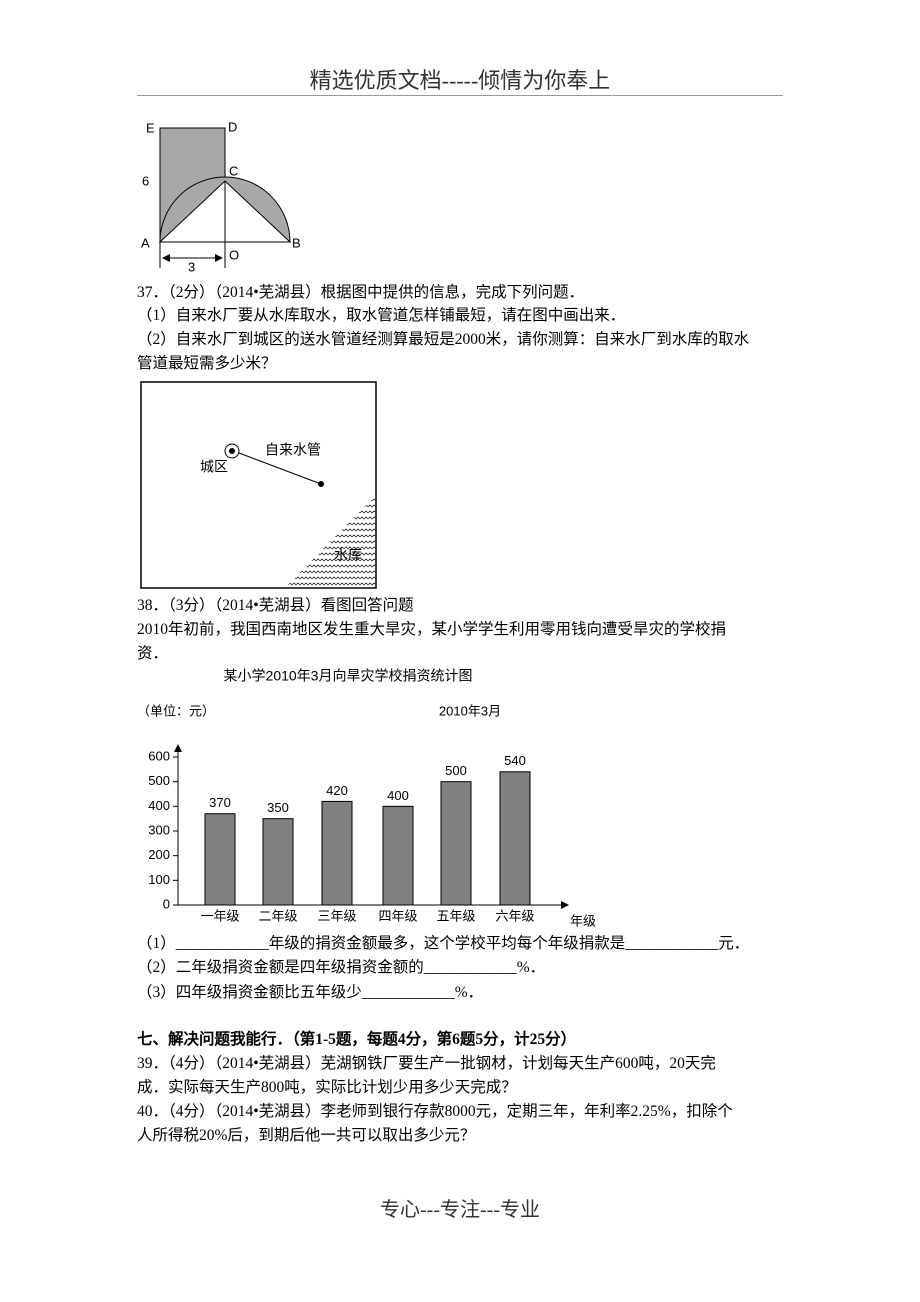  What do you see at coordinates (381, 315) in the screenshot?
I see `question-part: （1）自来水厂要从水库取水，取水管道怎样铺最短，请在图中画出来．` at bounding box center [381, 315].